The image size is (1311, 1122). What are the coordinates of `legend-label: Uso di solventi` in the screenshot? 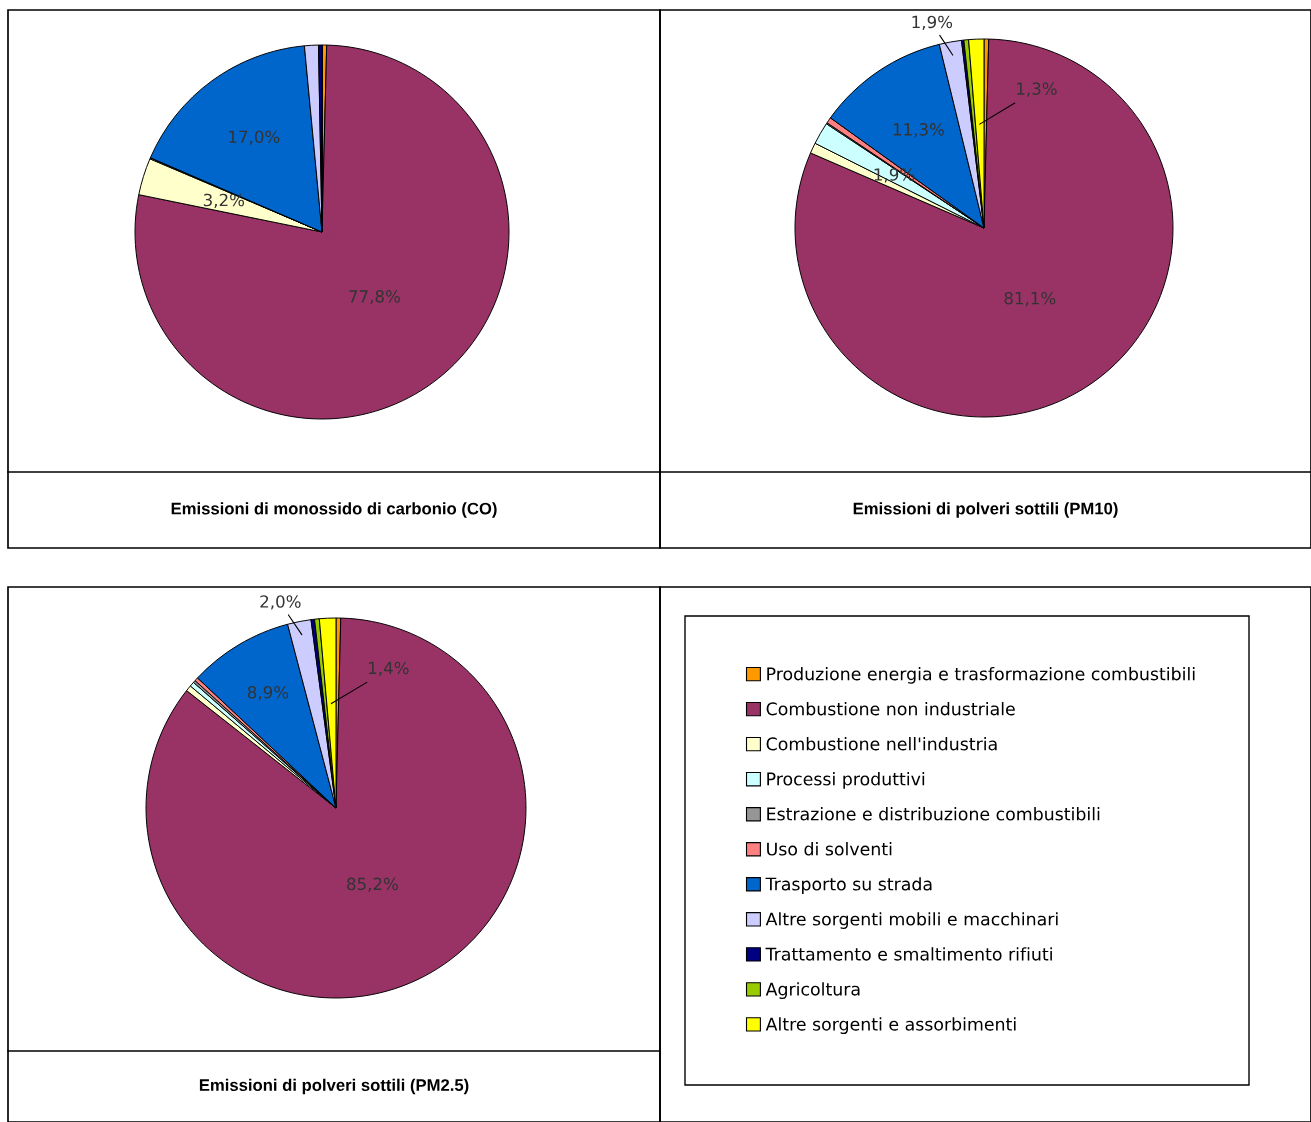 It's located at (829, 849).